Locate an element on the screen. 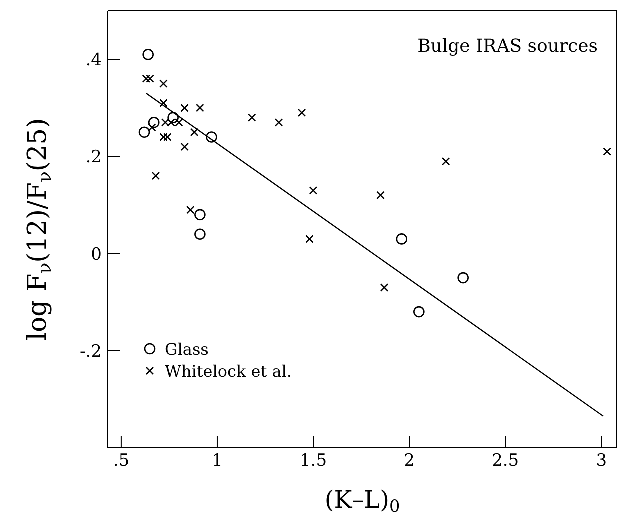 Image resolution: width=637 pixels, height=515 pixels. x-tick-label: 2.5 is located at coordinates (506, 461).